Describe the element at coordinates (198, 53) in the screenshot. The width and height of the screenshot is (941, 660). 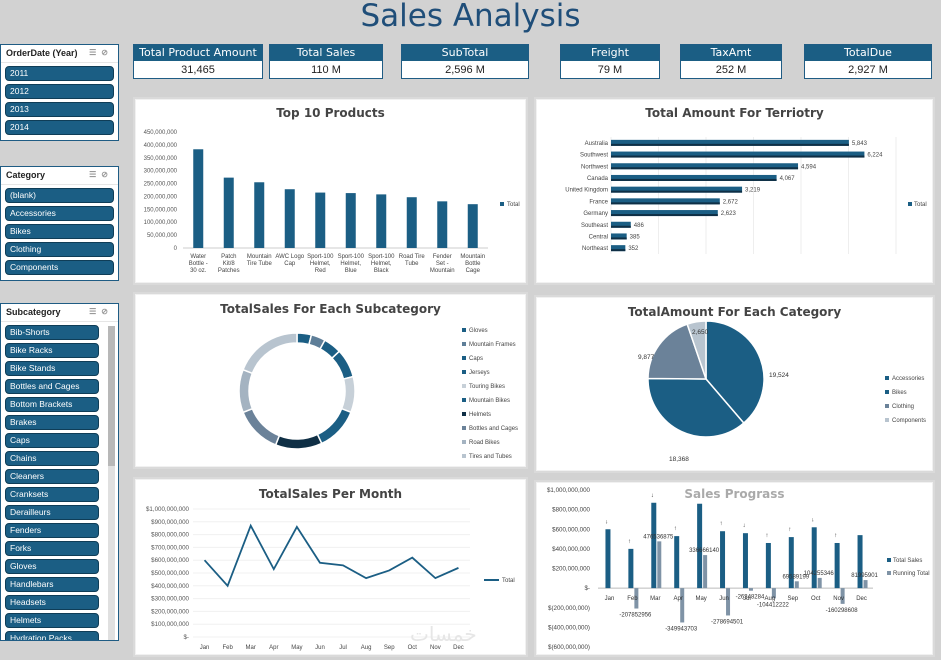
I see `kpi-label: Total Product Amount` at that location.